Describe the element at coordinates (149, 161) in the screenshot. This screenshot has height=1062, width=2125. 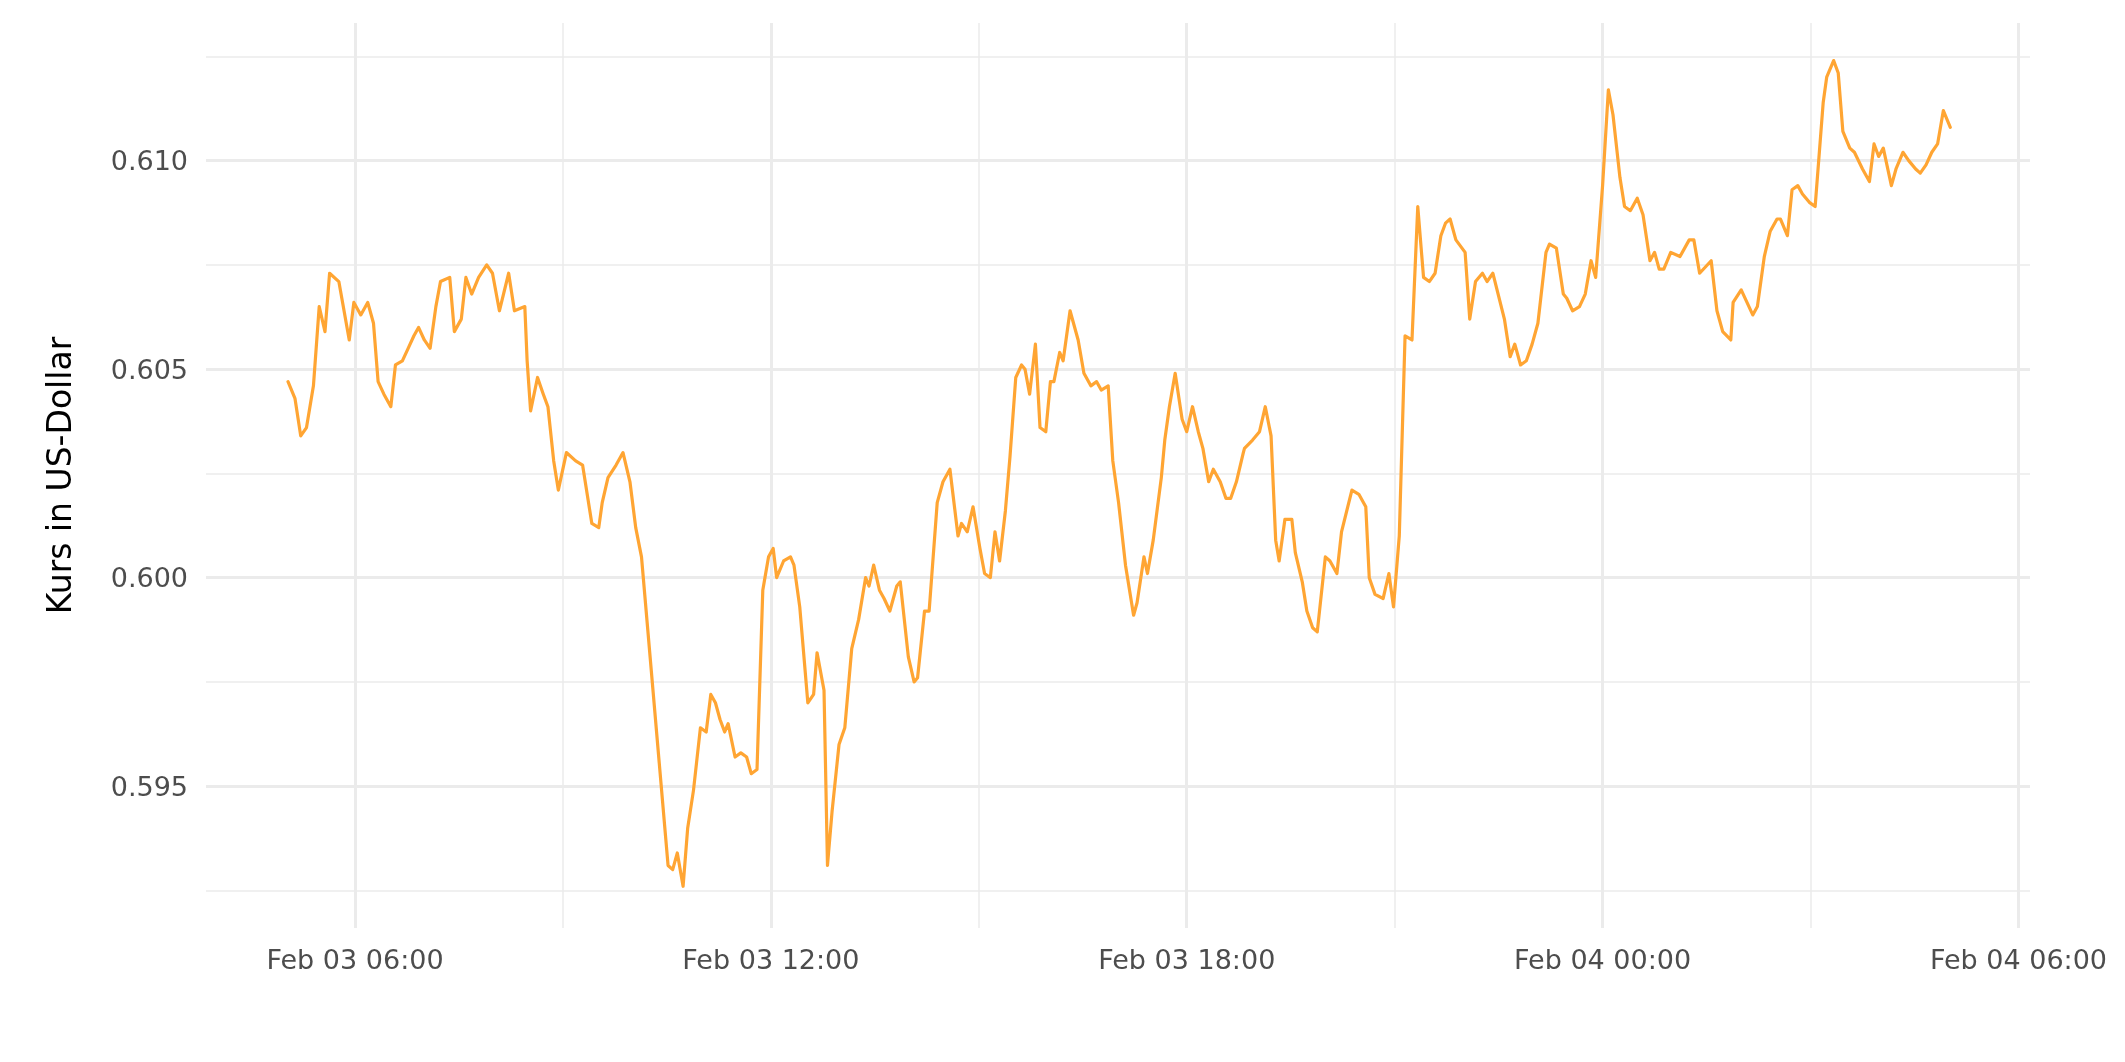
I see `y-tick-label: 0.610` at that location.